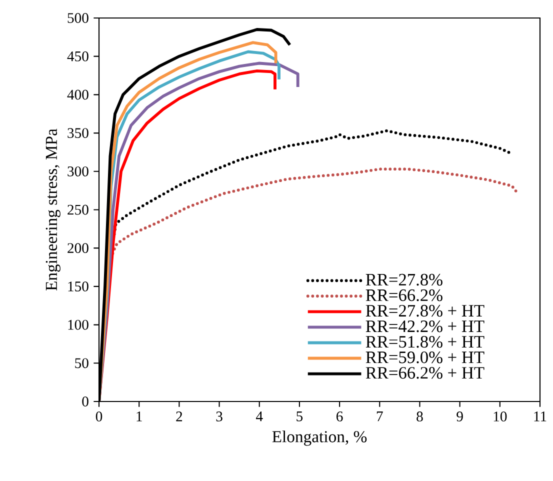 The width and height of the screenshot is (553, 481). What do you see at coordinates (219, 417) in the screenshot?
I see `x-tick-label: 3` at bounding box center [219, 417].